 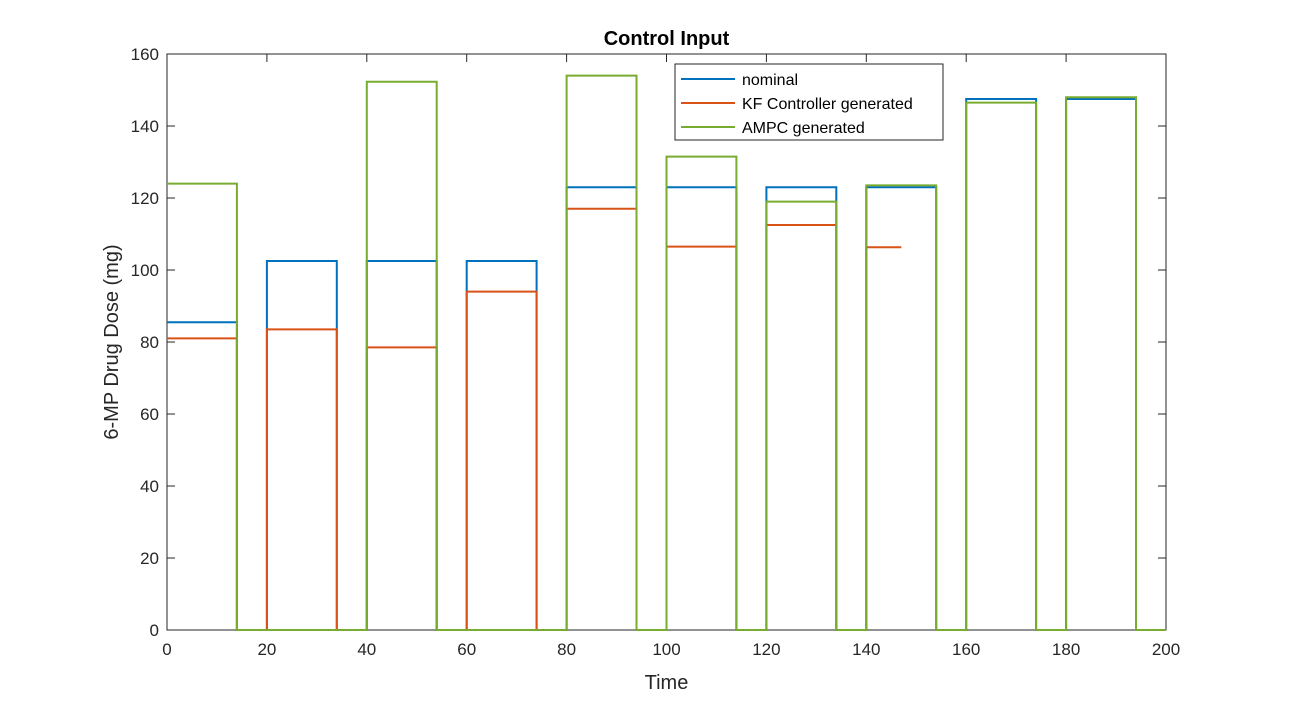 I want to click on x-tick-label: 60, so click(x=466, y=649).